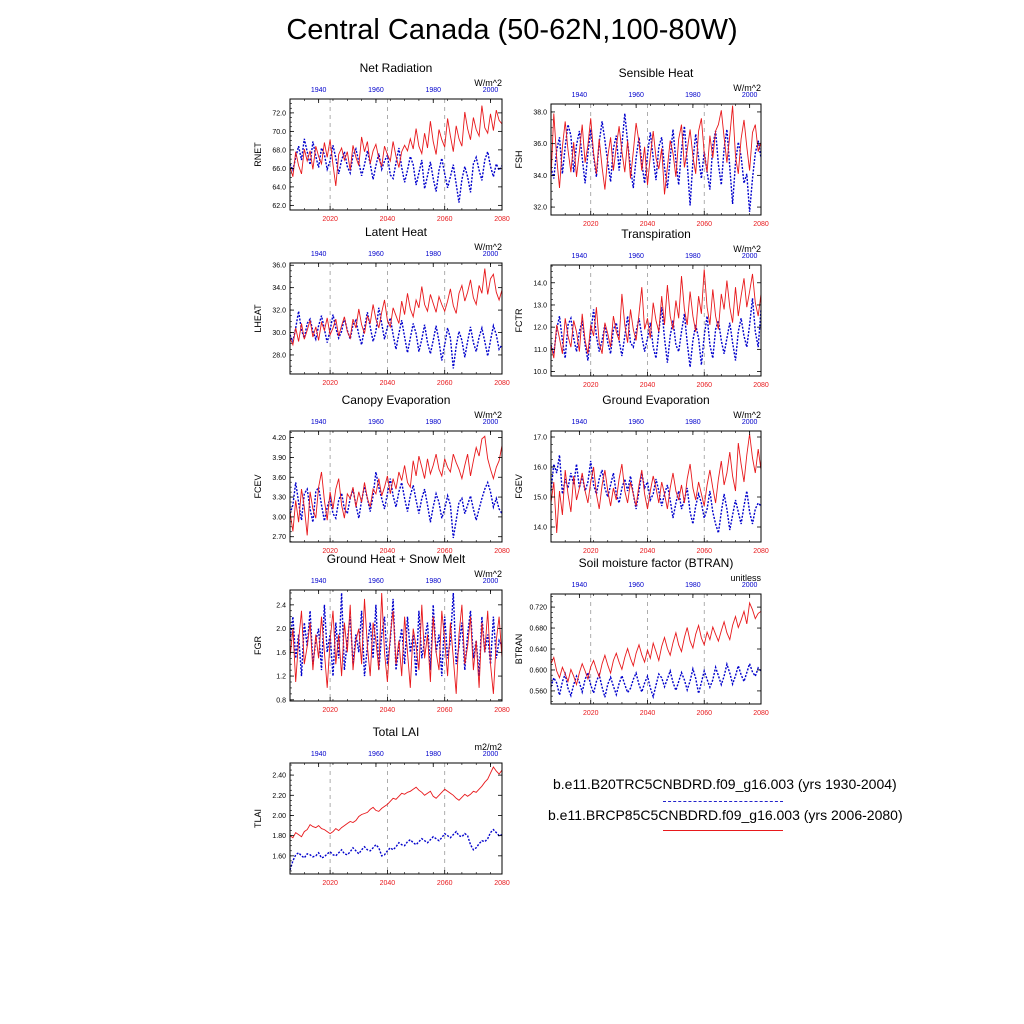  I want to click on y-tick-label: 12.0, so click(540, 328).